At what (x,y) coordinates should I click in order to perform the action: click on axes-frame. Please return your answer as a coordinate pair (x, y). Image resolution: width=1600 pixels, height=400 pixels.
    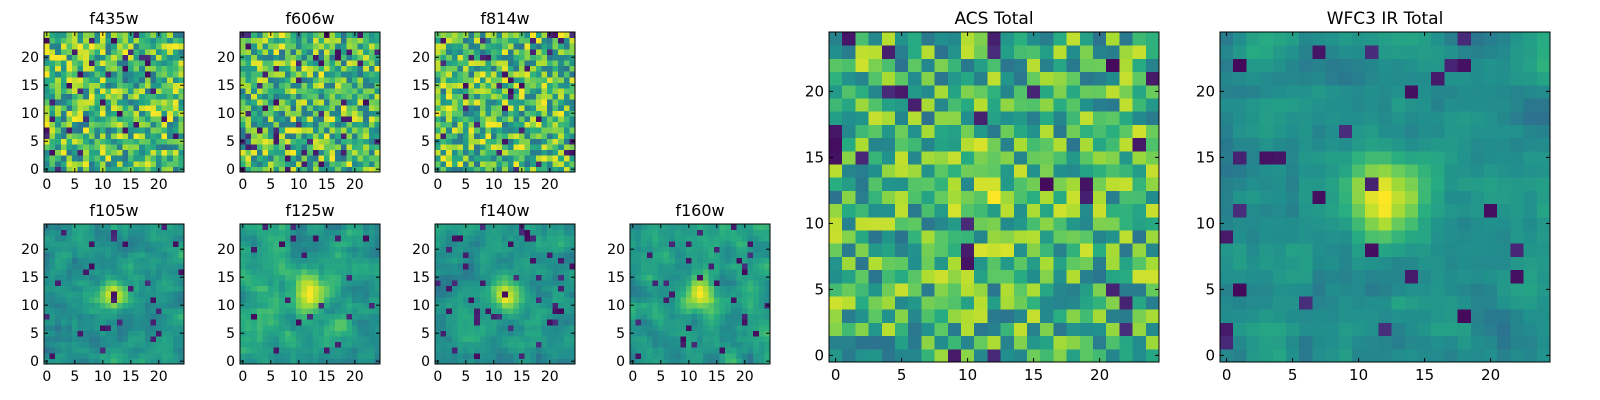
    Looking at the image, I should click on (310, 294).